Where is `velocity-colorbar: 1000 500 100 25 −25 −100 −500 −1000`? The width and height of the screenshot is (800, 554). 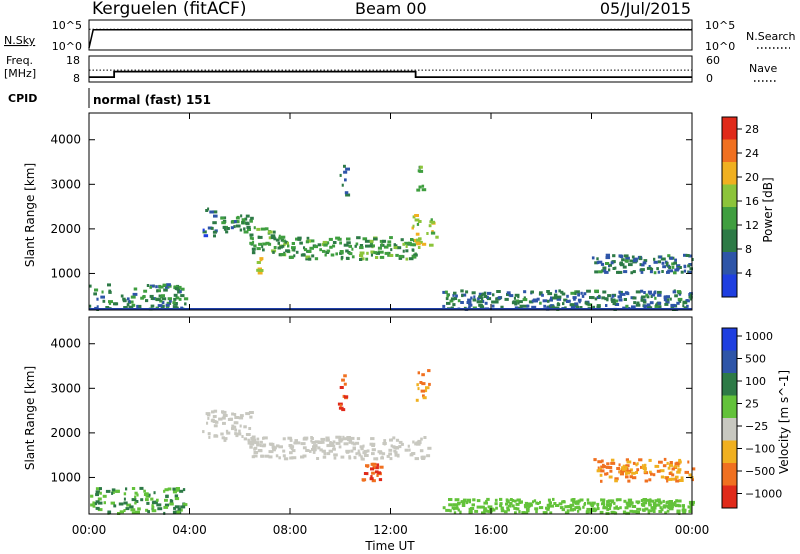
velocity-colorbar: 1000 500 100 25 −25 −100 −500 −1000 is located at coordinates (752, 418).